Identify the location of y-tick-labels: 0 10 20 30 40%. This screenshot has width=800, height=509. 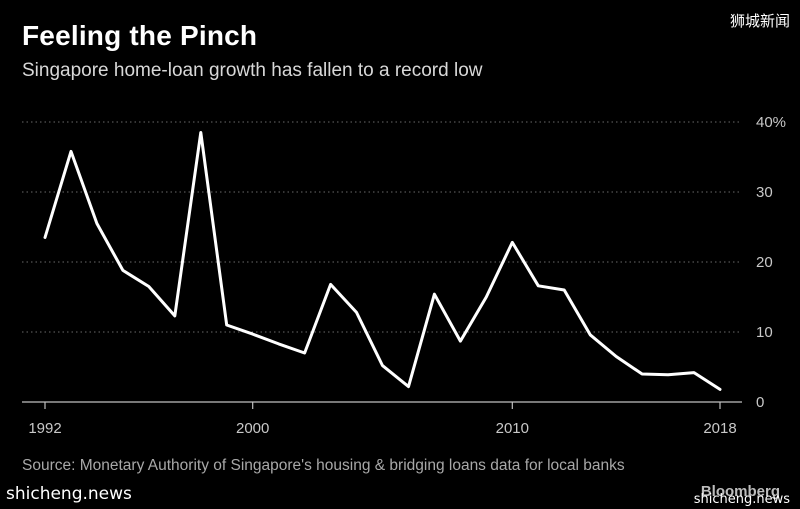
(771, 262).